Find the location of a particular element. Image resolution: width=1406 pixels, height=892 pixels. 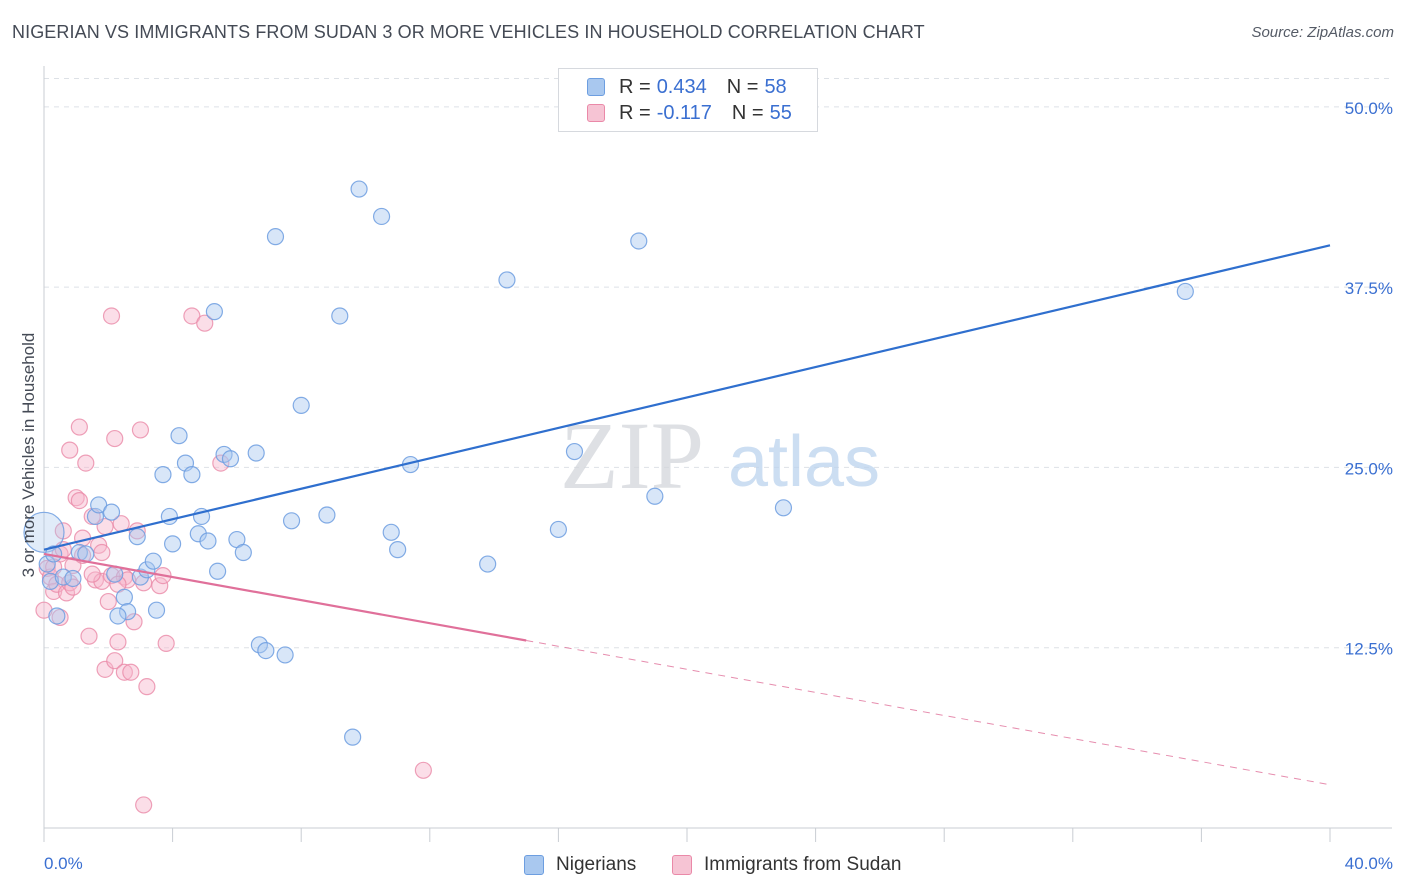

legend-label-sudan: Immigrants from Sudan is located at coordinates (803, 864).